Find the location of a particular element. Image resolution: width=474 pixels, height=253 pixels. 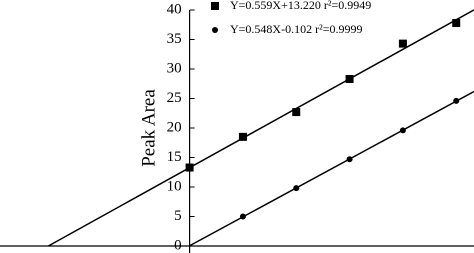

y-tick-label: 20 is located at coordinates (174, 127).